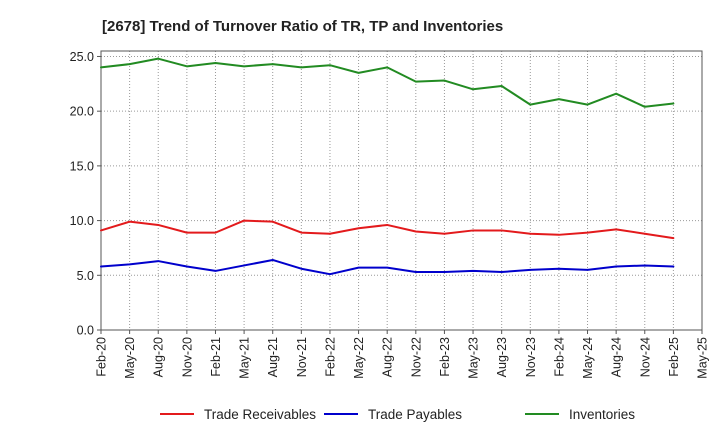 Image resolution: width=720 pixels, height=440 pixels. What do you see at coordinates (302, 357) in the screenshot?
I see `x-tick-label: Nov-21` at bounding box center [302, 357].